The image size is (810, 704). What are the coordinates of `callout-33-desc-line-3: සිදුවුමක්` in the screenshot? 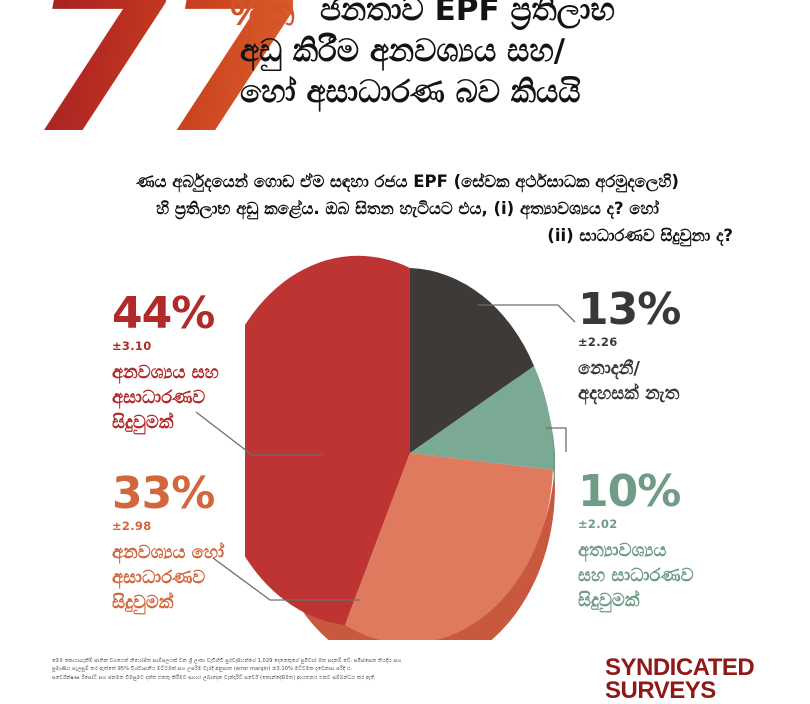 It's located at (143, 602).